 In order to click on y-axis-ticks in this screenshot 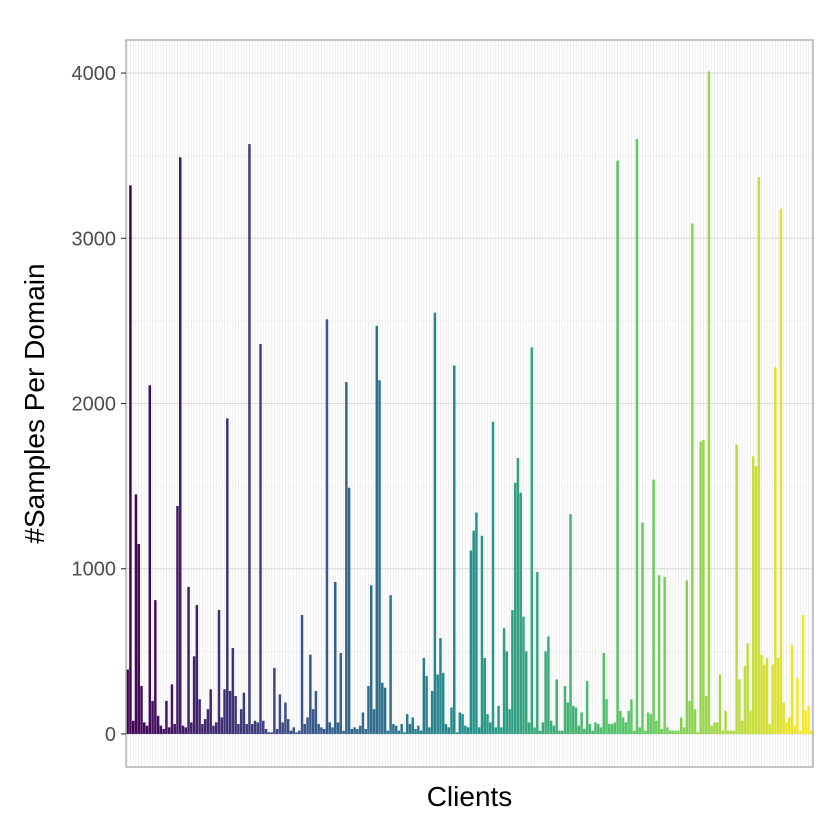, I will do `click(123, 403)`.